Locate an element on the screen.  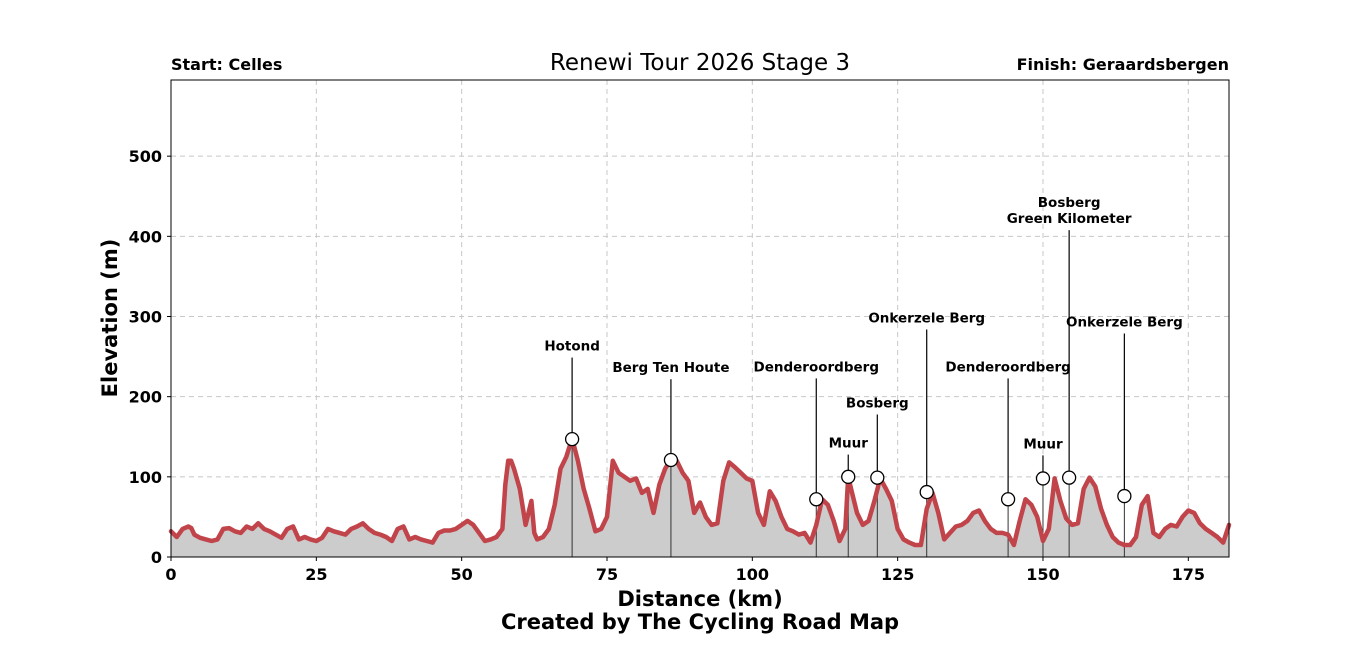
y-axis-label: Elevation (m) is located at coordinates (110, 318).